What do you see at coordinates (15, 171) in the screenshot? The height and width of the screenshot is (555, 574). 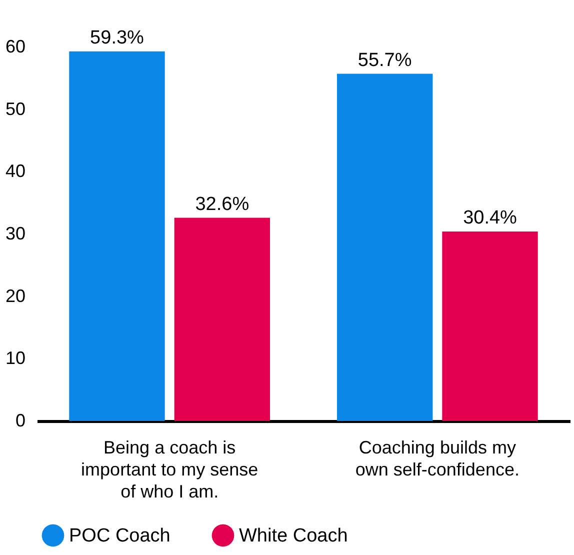 I see `y-tick-label: 40` at bounding box center [15, 171].